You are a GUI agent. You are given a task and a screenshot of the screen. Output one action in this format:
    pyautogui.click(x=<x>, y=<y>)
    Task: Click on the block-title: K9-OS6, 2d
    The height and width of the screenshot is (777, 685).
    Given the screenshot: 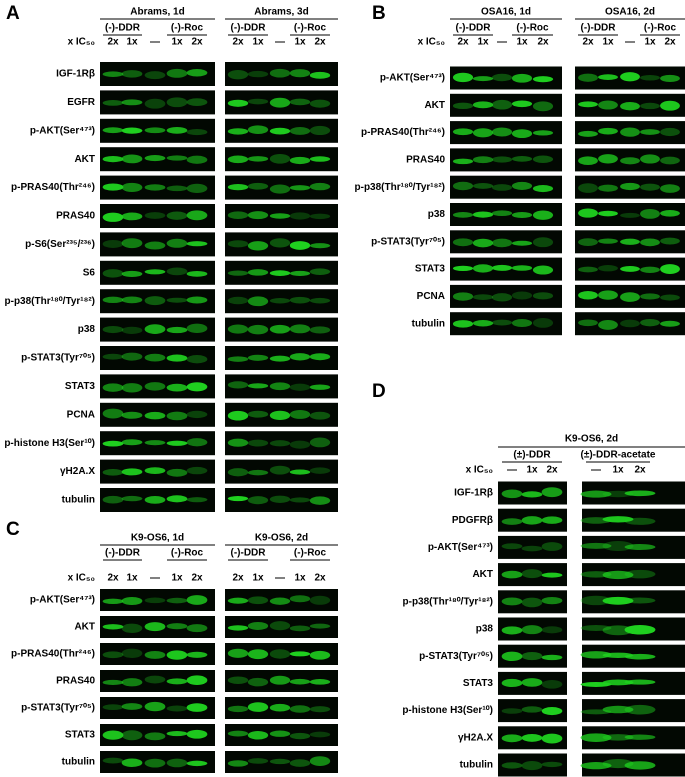 What is the action you would take?
    pyautogui.click(x=281, y=538)
    